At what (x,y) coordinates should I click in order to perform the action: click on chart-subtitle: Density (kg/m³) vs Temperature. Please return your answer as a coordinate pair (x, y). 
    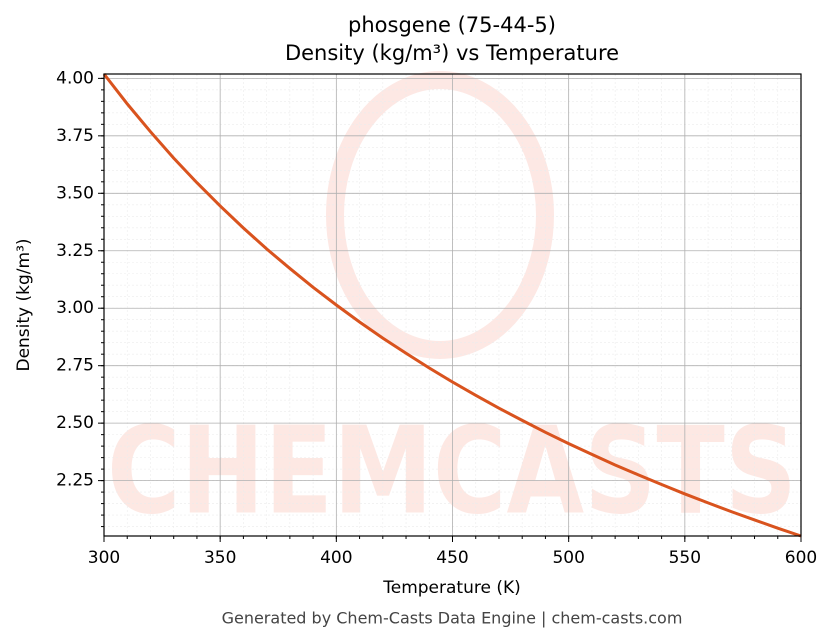
    Looking at the image, I should click on (452, 53).